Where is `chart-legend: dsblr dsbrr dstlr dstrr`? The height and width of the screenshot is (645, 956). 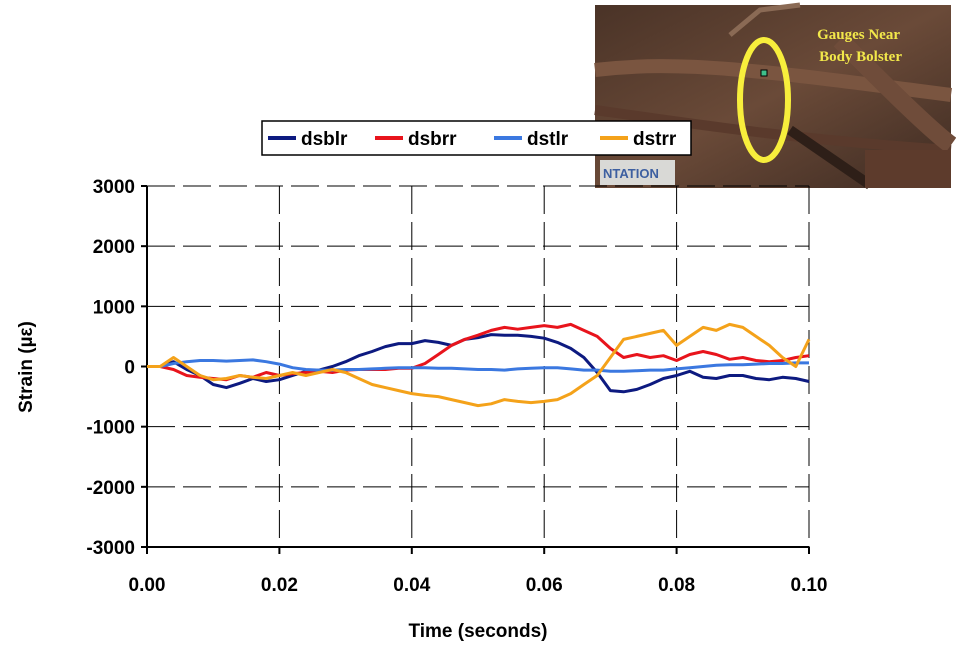
chart-legend: dsblr dsbrr dstlr dstrr is located at coordinates (476, 138).